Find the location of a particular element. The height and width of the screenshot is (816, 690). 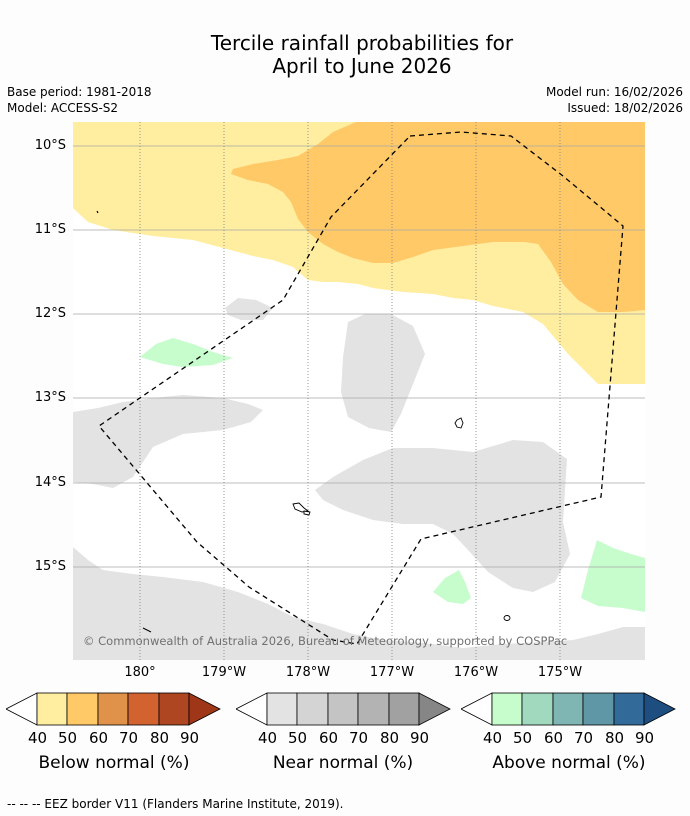

below-normal-caption: Below normal (%) is located at coordinates (114, 763).